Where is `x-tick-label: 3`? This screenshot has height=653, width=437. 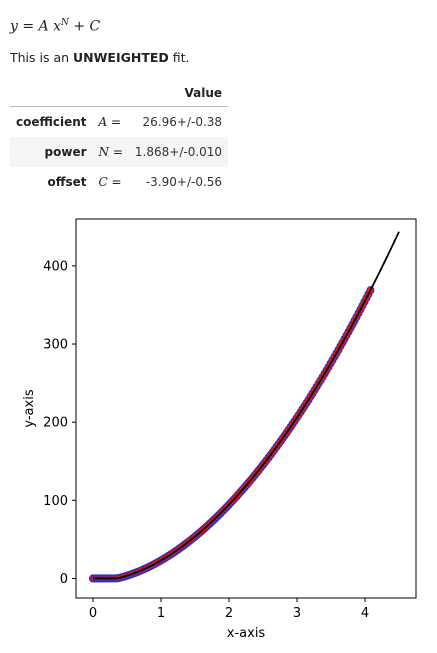 x-tick-label: 3 is located at coordinates (297, 613).